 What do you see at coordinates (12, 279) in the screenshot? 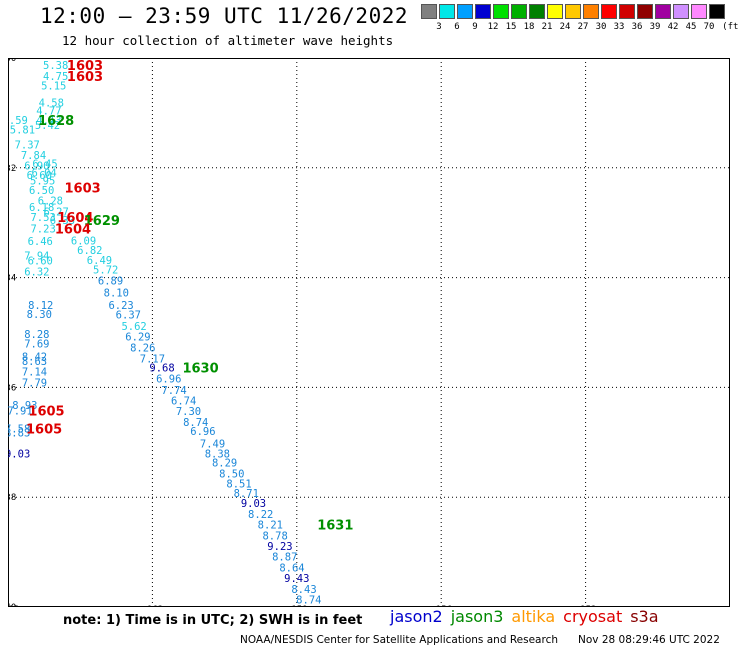
I see `lat-label: -34` at bounding box center [12, 279].